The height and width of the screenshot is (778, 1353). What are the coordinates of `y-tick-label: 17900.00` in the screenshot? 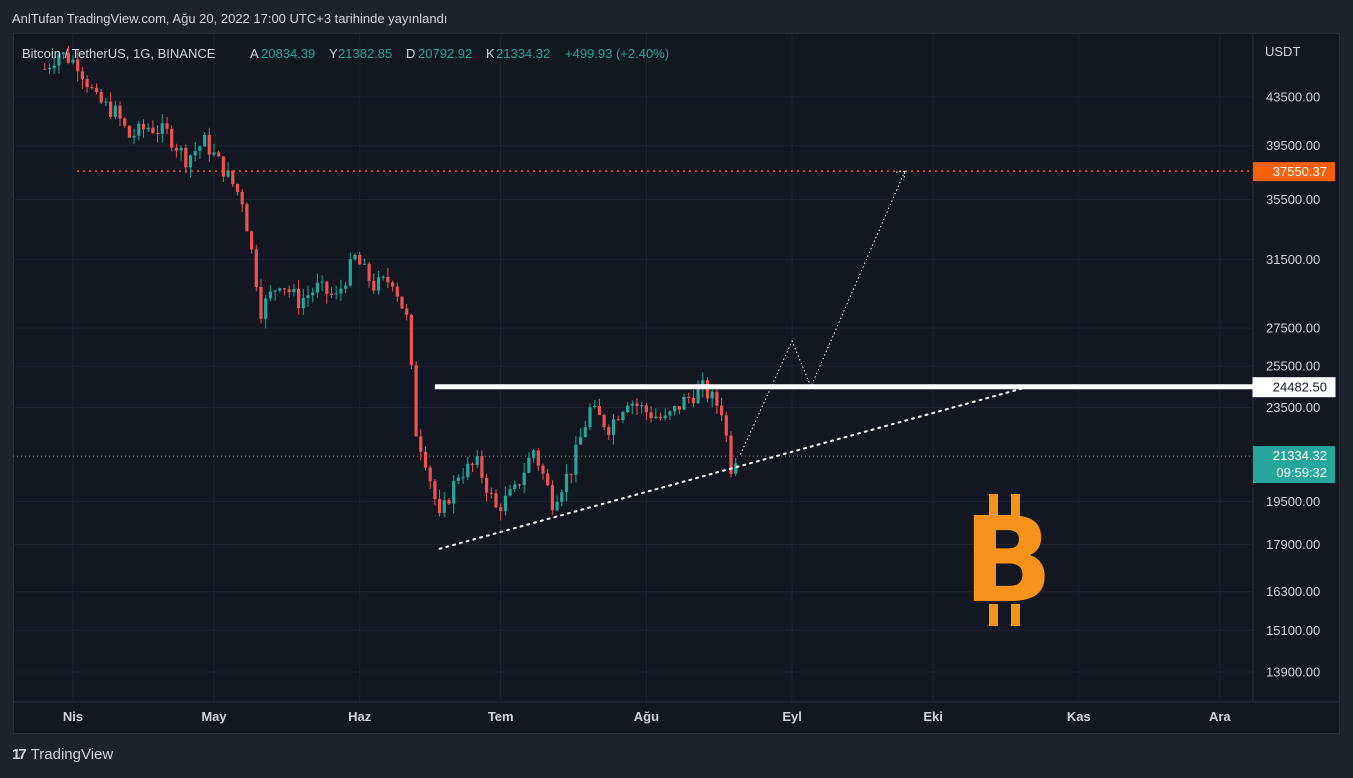 It's located at (1293, 544).